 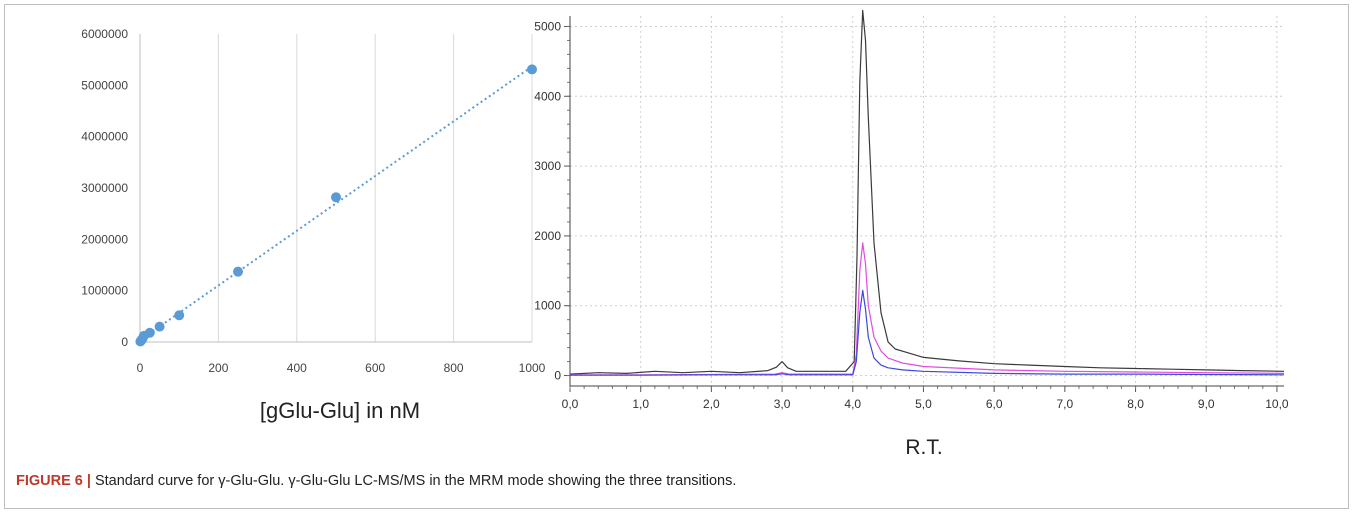 I want to click on y-tick-label: 3000000, so click(x=104, y=188).